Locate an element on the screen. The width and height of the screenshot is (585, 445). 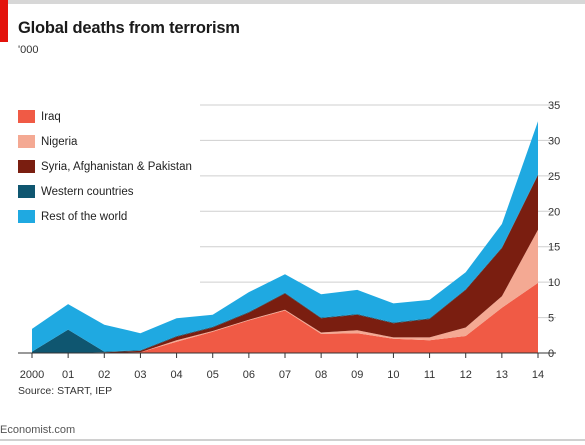
legend-item: Western countries is located at coordinates (105, 191).